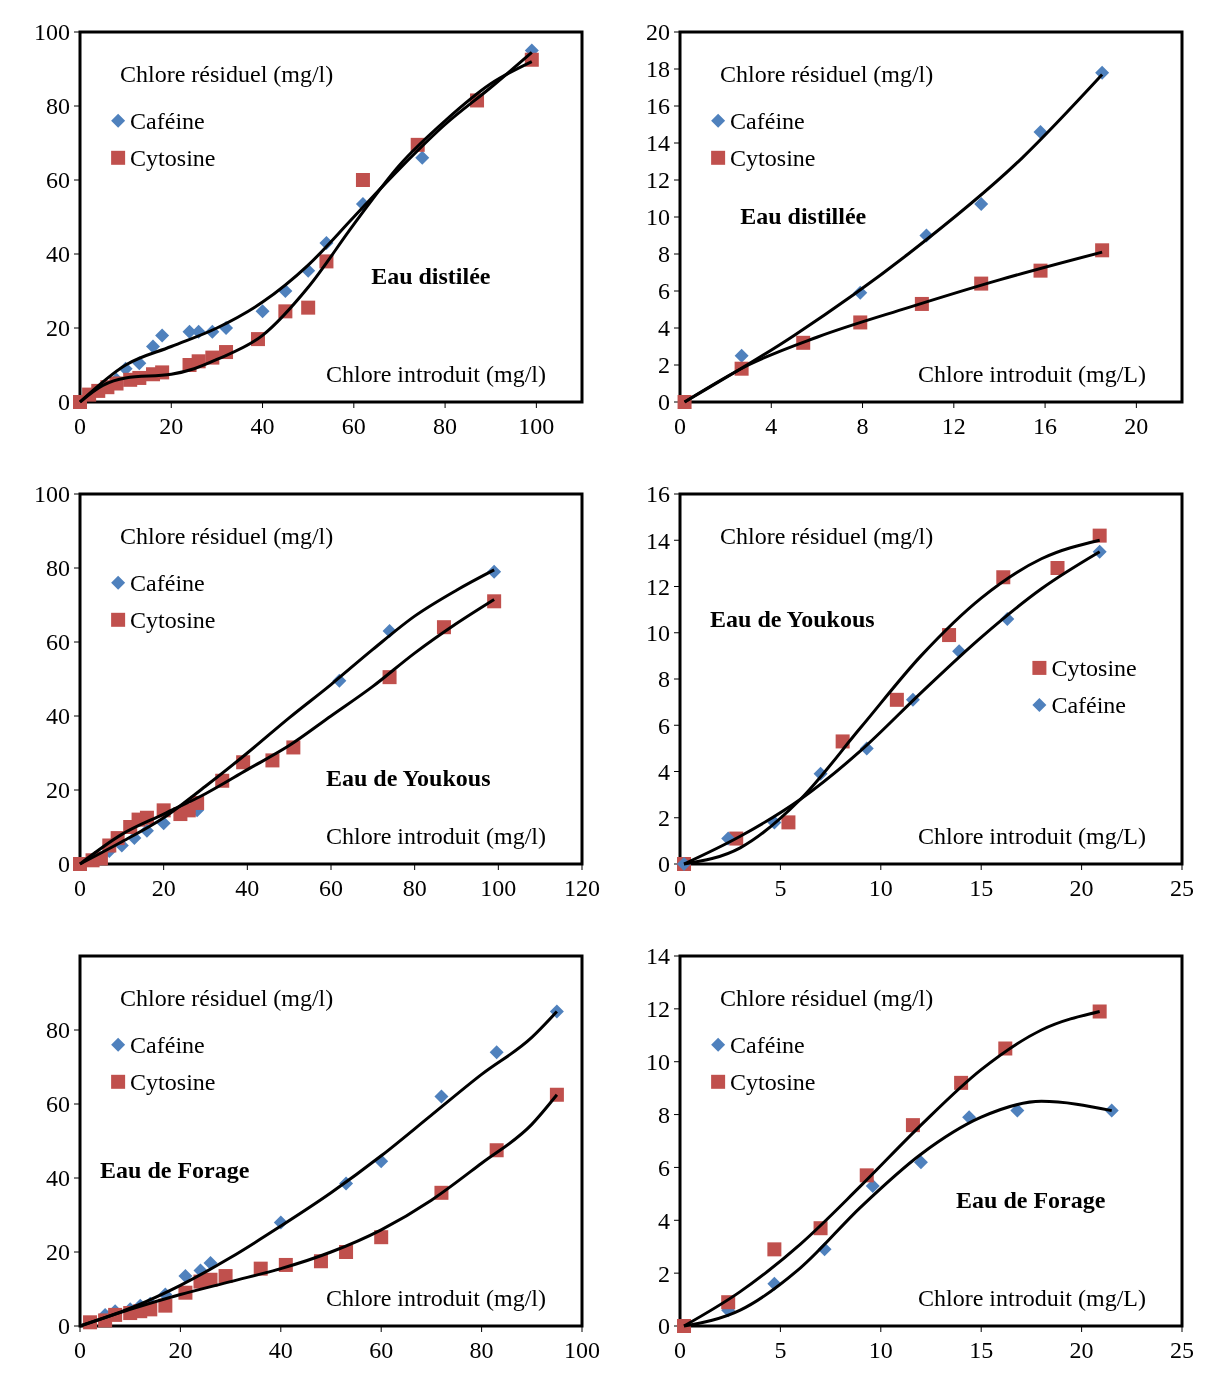 This screenshot has width=1210, height=1373. What do you see at coordinates (582, 888) in the screenshot?
I see `x-tick-label: 120` at bounding box center [582, 888].